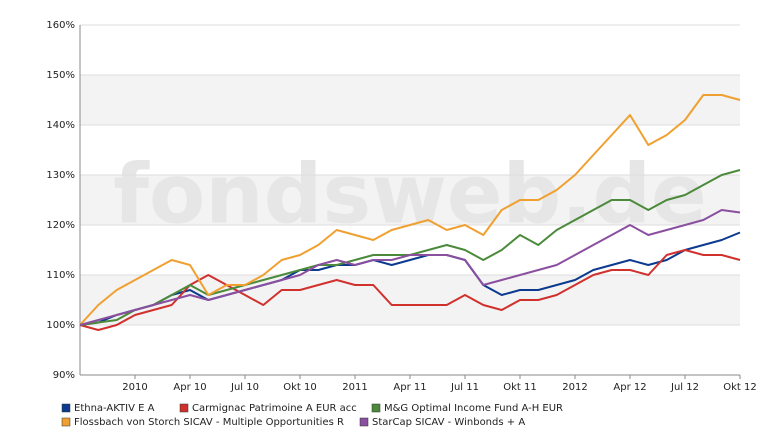 This screenshot has height=440, width=775. What do you see at coordinates (520, 387) in the screenshot?
I see `x-tick-label: Okt 11` at bounding box center [520, 387].